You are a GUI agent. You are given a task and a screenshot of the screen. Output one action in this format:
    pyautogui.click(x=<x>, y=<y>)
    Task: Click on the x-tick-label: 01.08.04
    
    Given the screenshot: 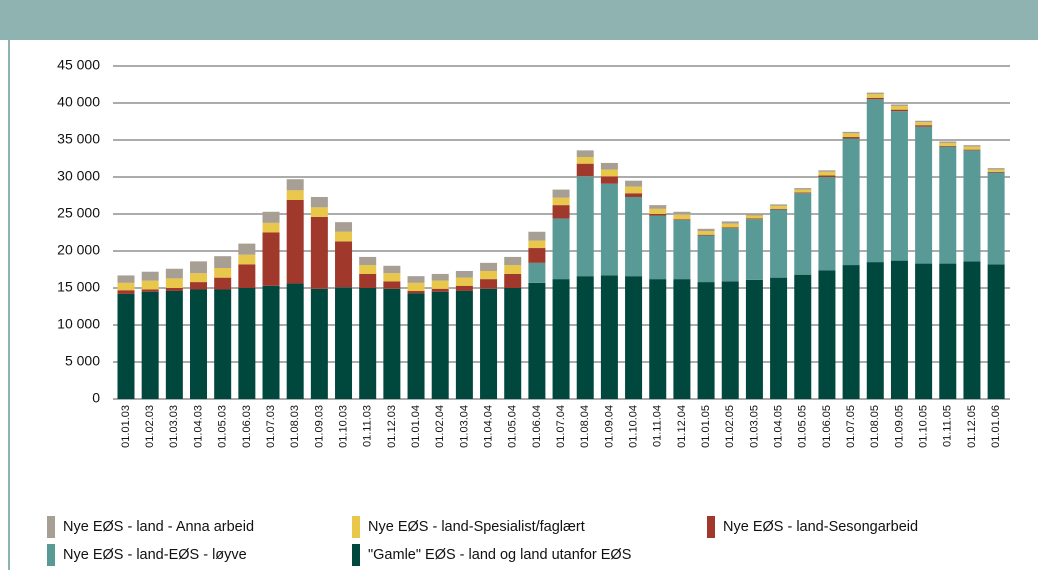 What is the action you would take?
    pyautogui.click(x=585, y=426)
    